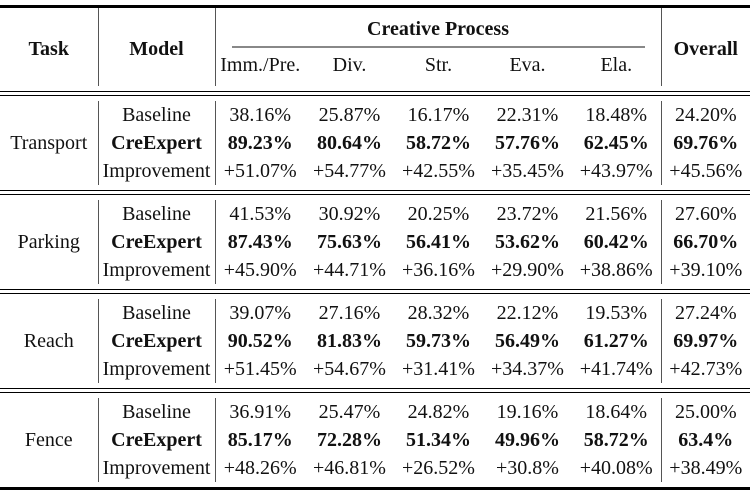  What do you see at coordinates (527, 468) in the screenshot?
I see `value-cell: +30.8%` at bounding box center [527, 468].